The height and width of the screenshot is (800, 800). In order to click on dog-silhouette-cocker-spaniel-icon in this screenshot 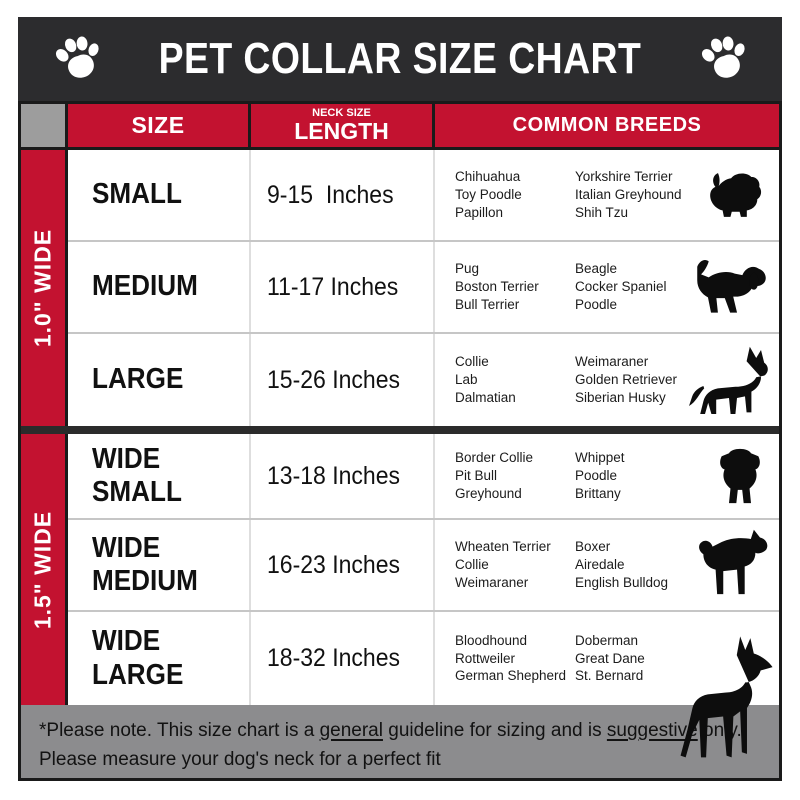, I will do `click(729, 287)`.